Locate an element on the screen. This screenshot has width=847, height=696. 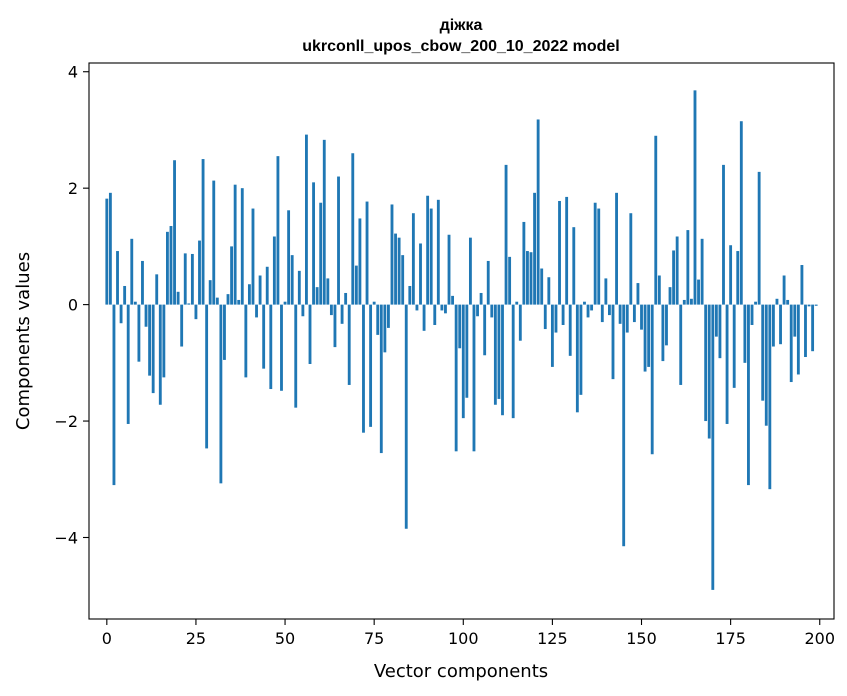
y-tick-label: −4 is located at coordinates (66, 537).